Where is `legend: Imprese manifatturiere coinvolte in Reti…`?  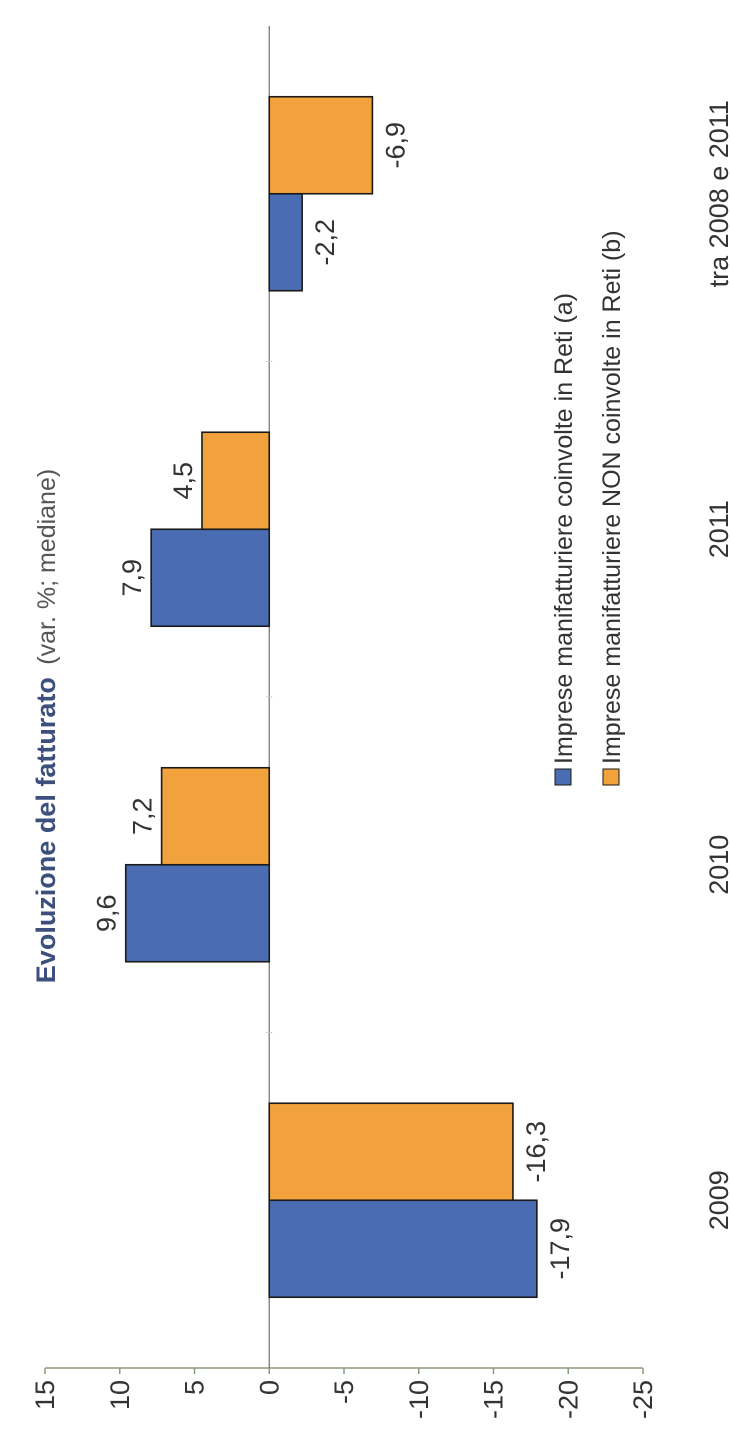
legend: Imprese manifatturiere coinvolte in Reti… is located at coordinates (588, 508).